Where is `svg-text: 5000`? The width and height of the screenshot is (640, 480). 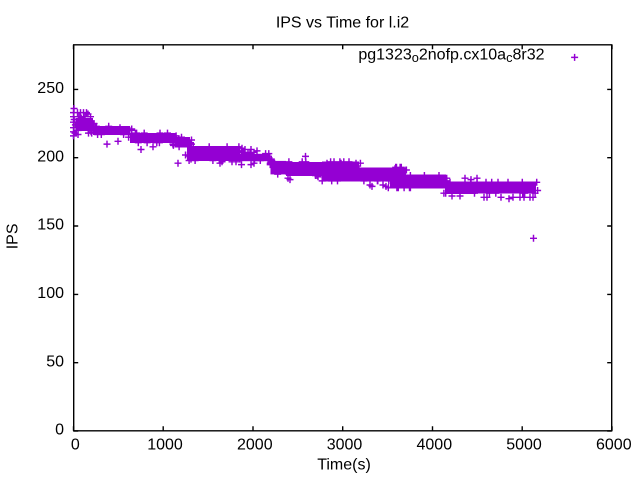 svg-text: 5000 is located at coordinates (524, 445).